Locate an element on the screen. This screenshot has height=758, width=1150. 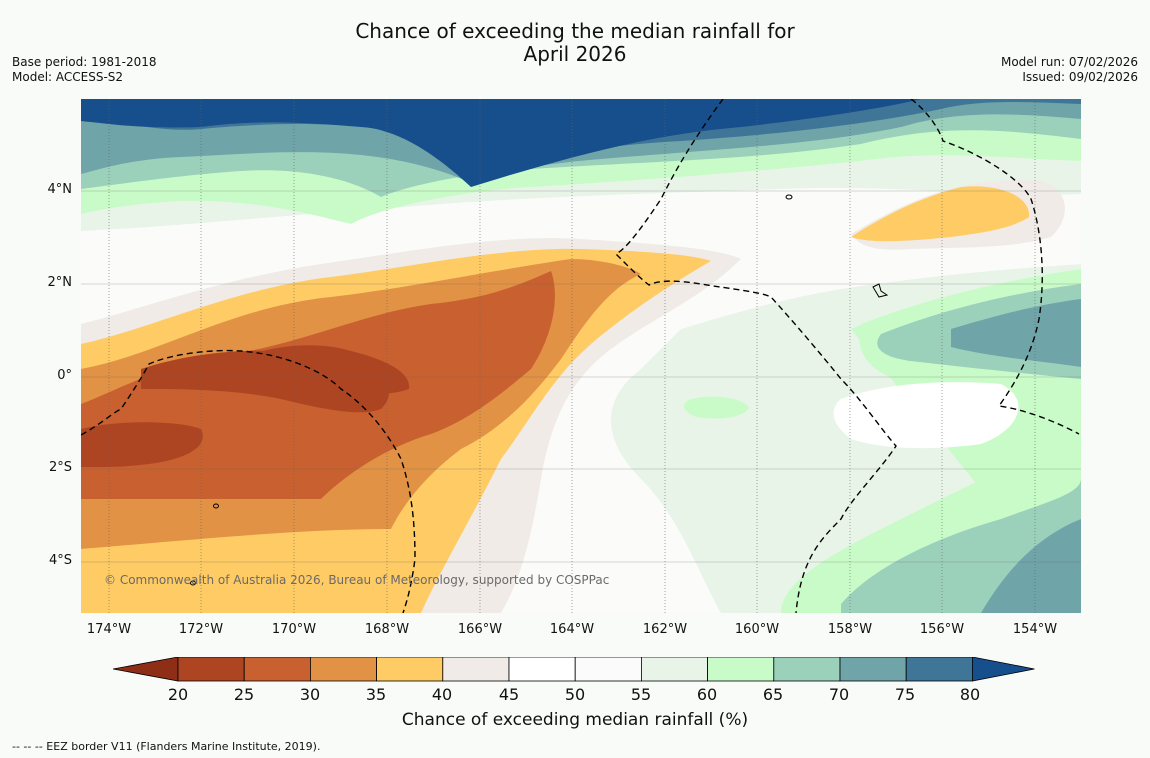
lon-label-154w: 154°W is located at coordinates (1035, 629).